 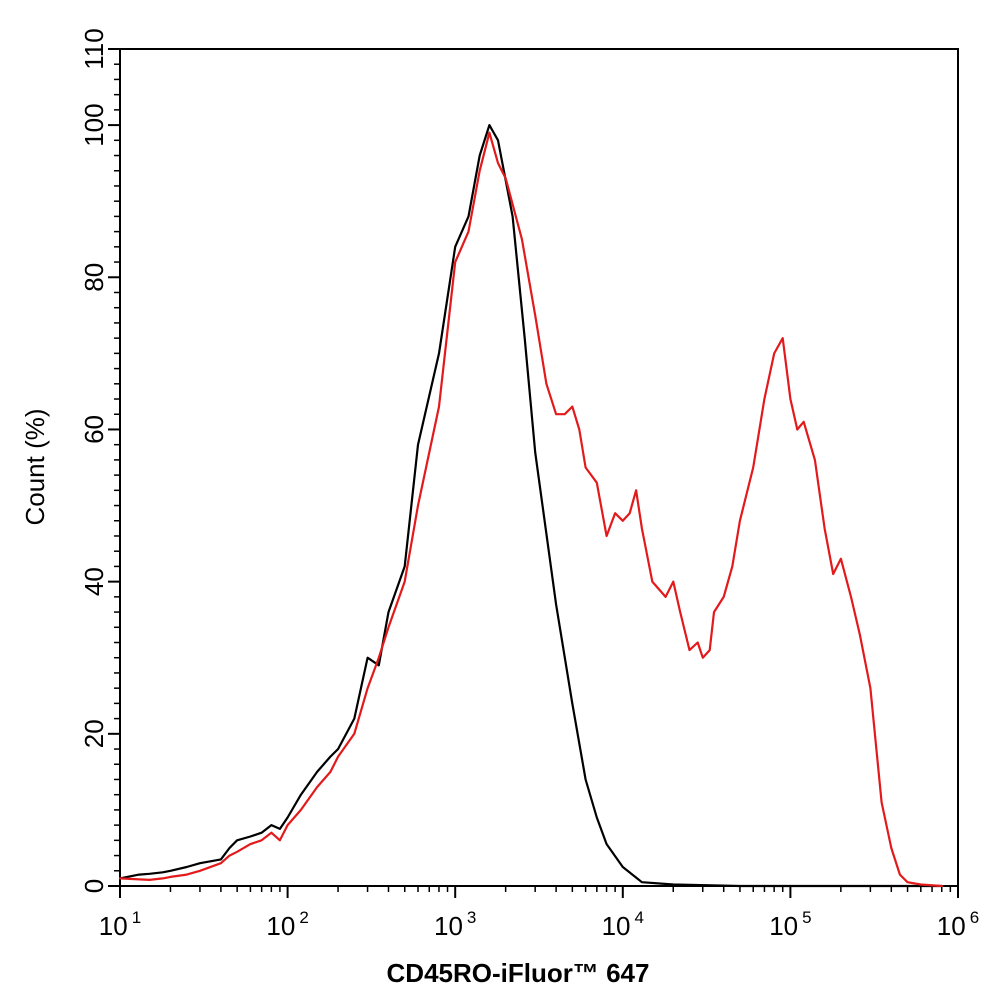 What do you see at coordinates (94, 886) in the screenshot?
I see `y-tick-label: 0` at bounding box center [94, 886].